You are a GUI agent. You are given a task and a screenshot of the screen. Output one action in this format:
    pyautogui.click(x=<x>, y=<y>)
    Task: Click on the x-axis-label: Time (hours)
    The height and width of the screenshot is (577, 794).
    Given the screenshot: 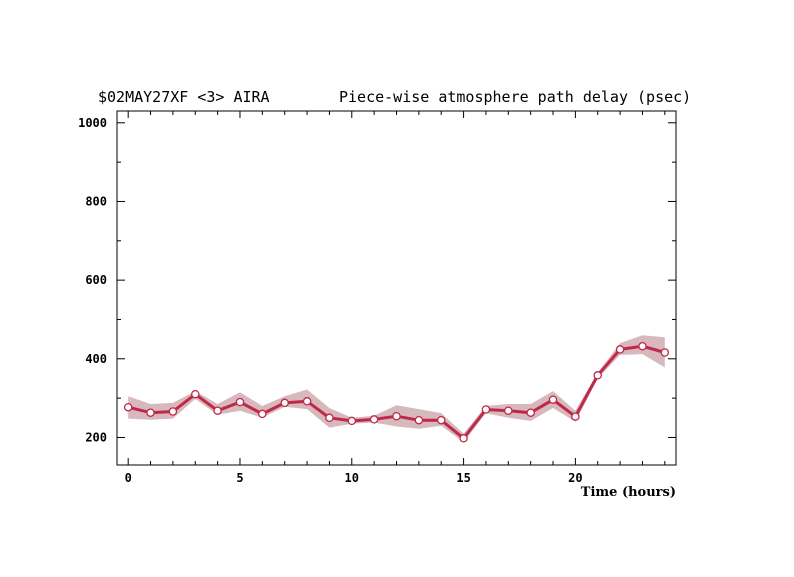 What is the action you would take?
    pyautogui.click(x=628, y=492)
    